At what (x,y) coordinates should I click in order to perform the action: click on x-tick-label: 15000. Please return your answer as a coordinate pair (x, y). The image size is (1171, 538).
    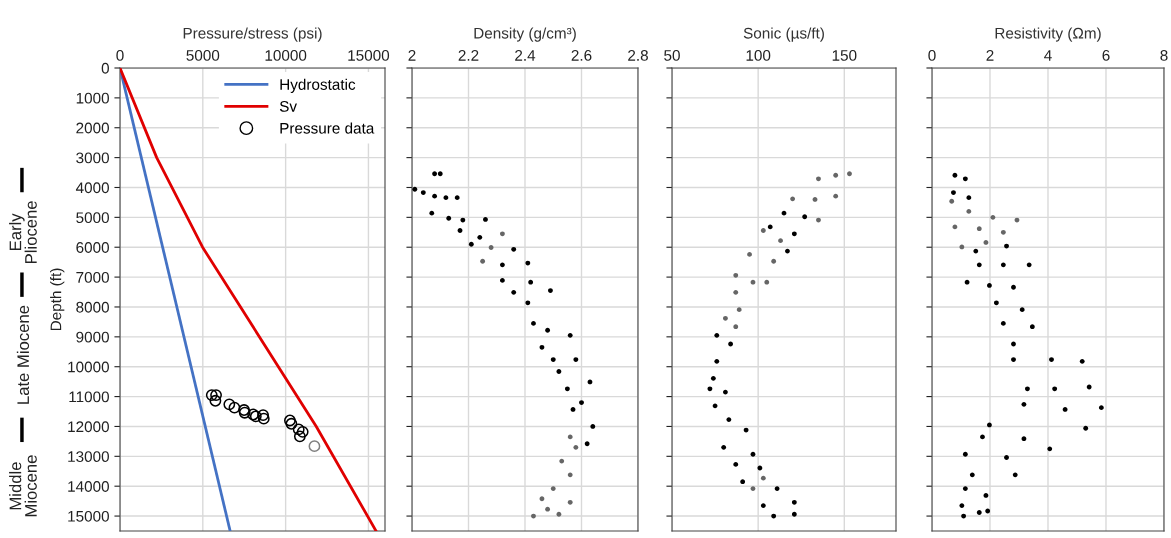
    Looking at the image, I should click on (369, 55).